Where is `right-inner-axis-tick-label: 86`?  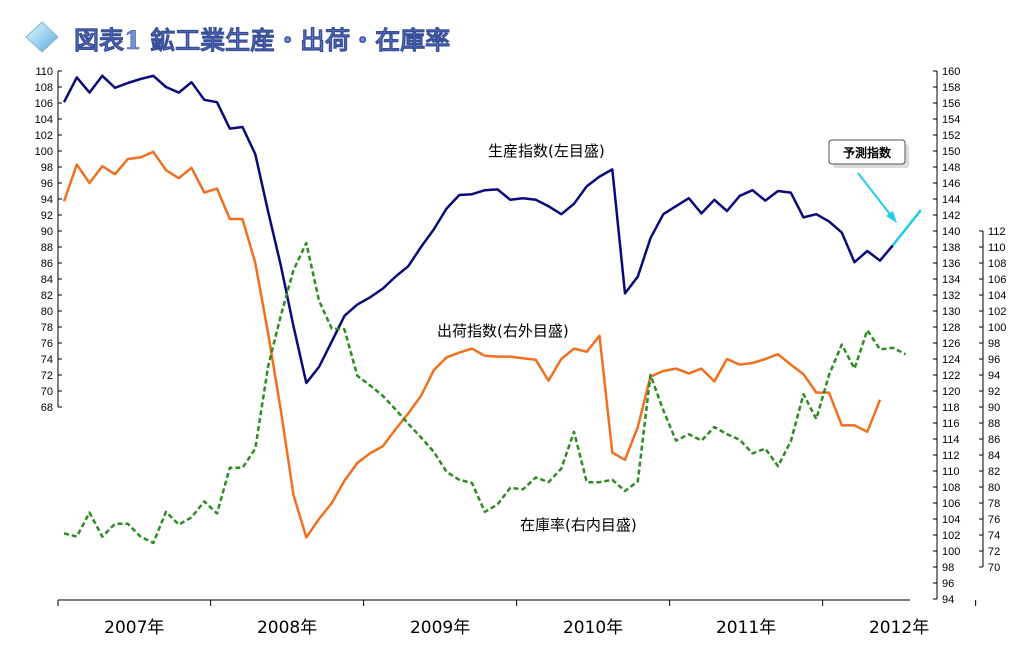
right-inner-axis-tick-label: 86 is located at coordinates (994, 440).